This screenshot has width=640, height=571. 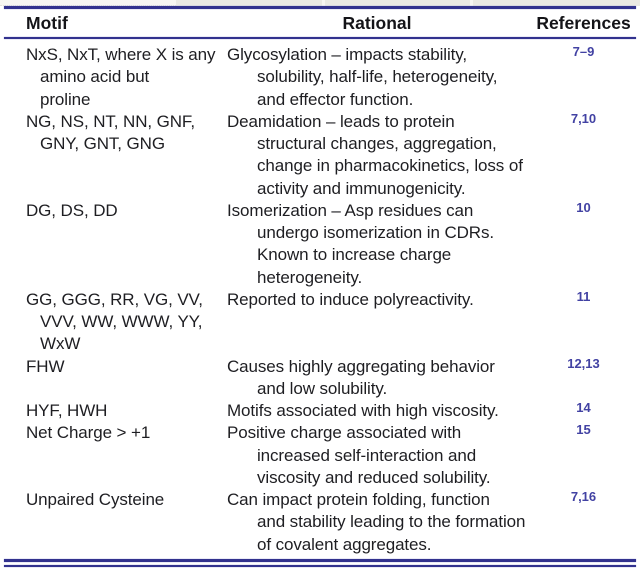 I want to click on rational-cell-line: Known to increase charge, so click(x=354, y=255).